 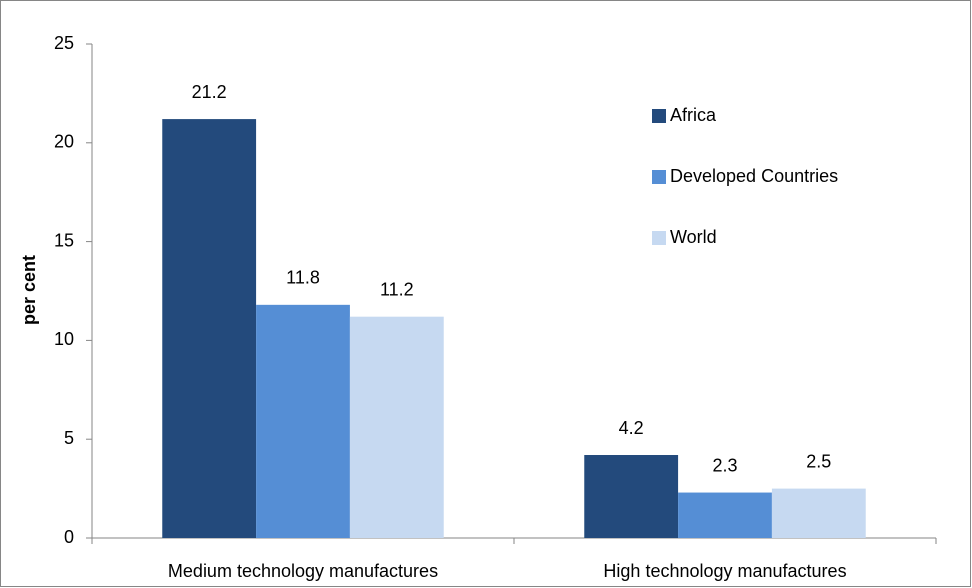 What do you see at coordinates (631, 428) in the screenshot?
I see `data-label: 4.2` at bounding box center [631, 428].